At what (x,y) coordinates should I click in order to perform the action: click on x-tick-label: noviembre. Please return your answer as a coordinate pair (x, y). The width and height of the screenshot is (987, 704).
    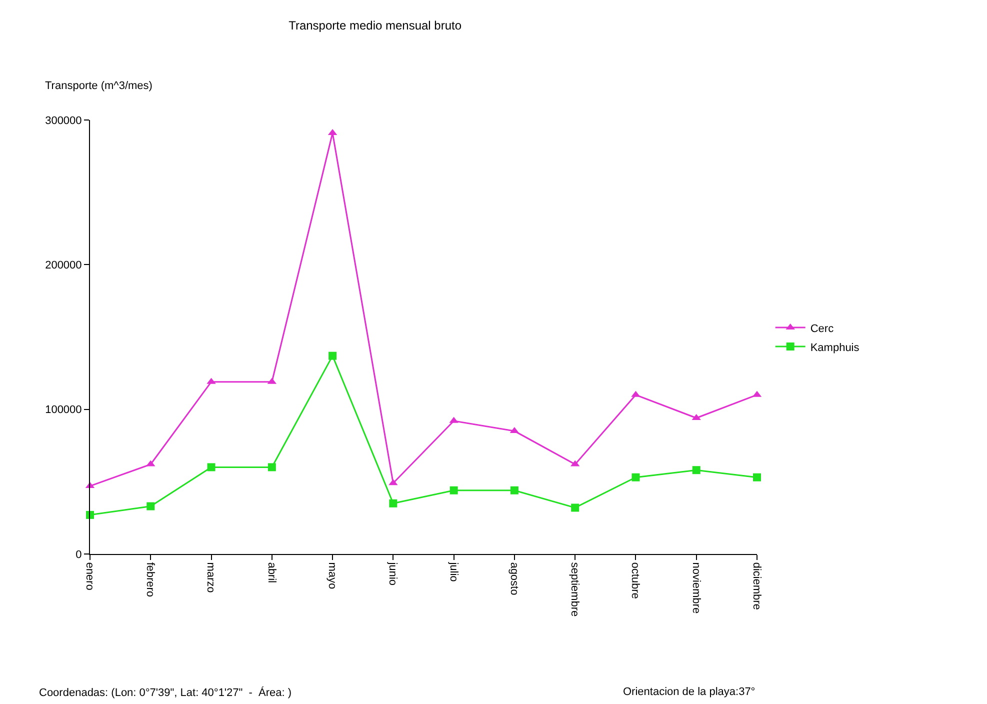
    Looking at the image, I should click on (696, 588).